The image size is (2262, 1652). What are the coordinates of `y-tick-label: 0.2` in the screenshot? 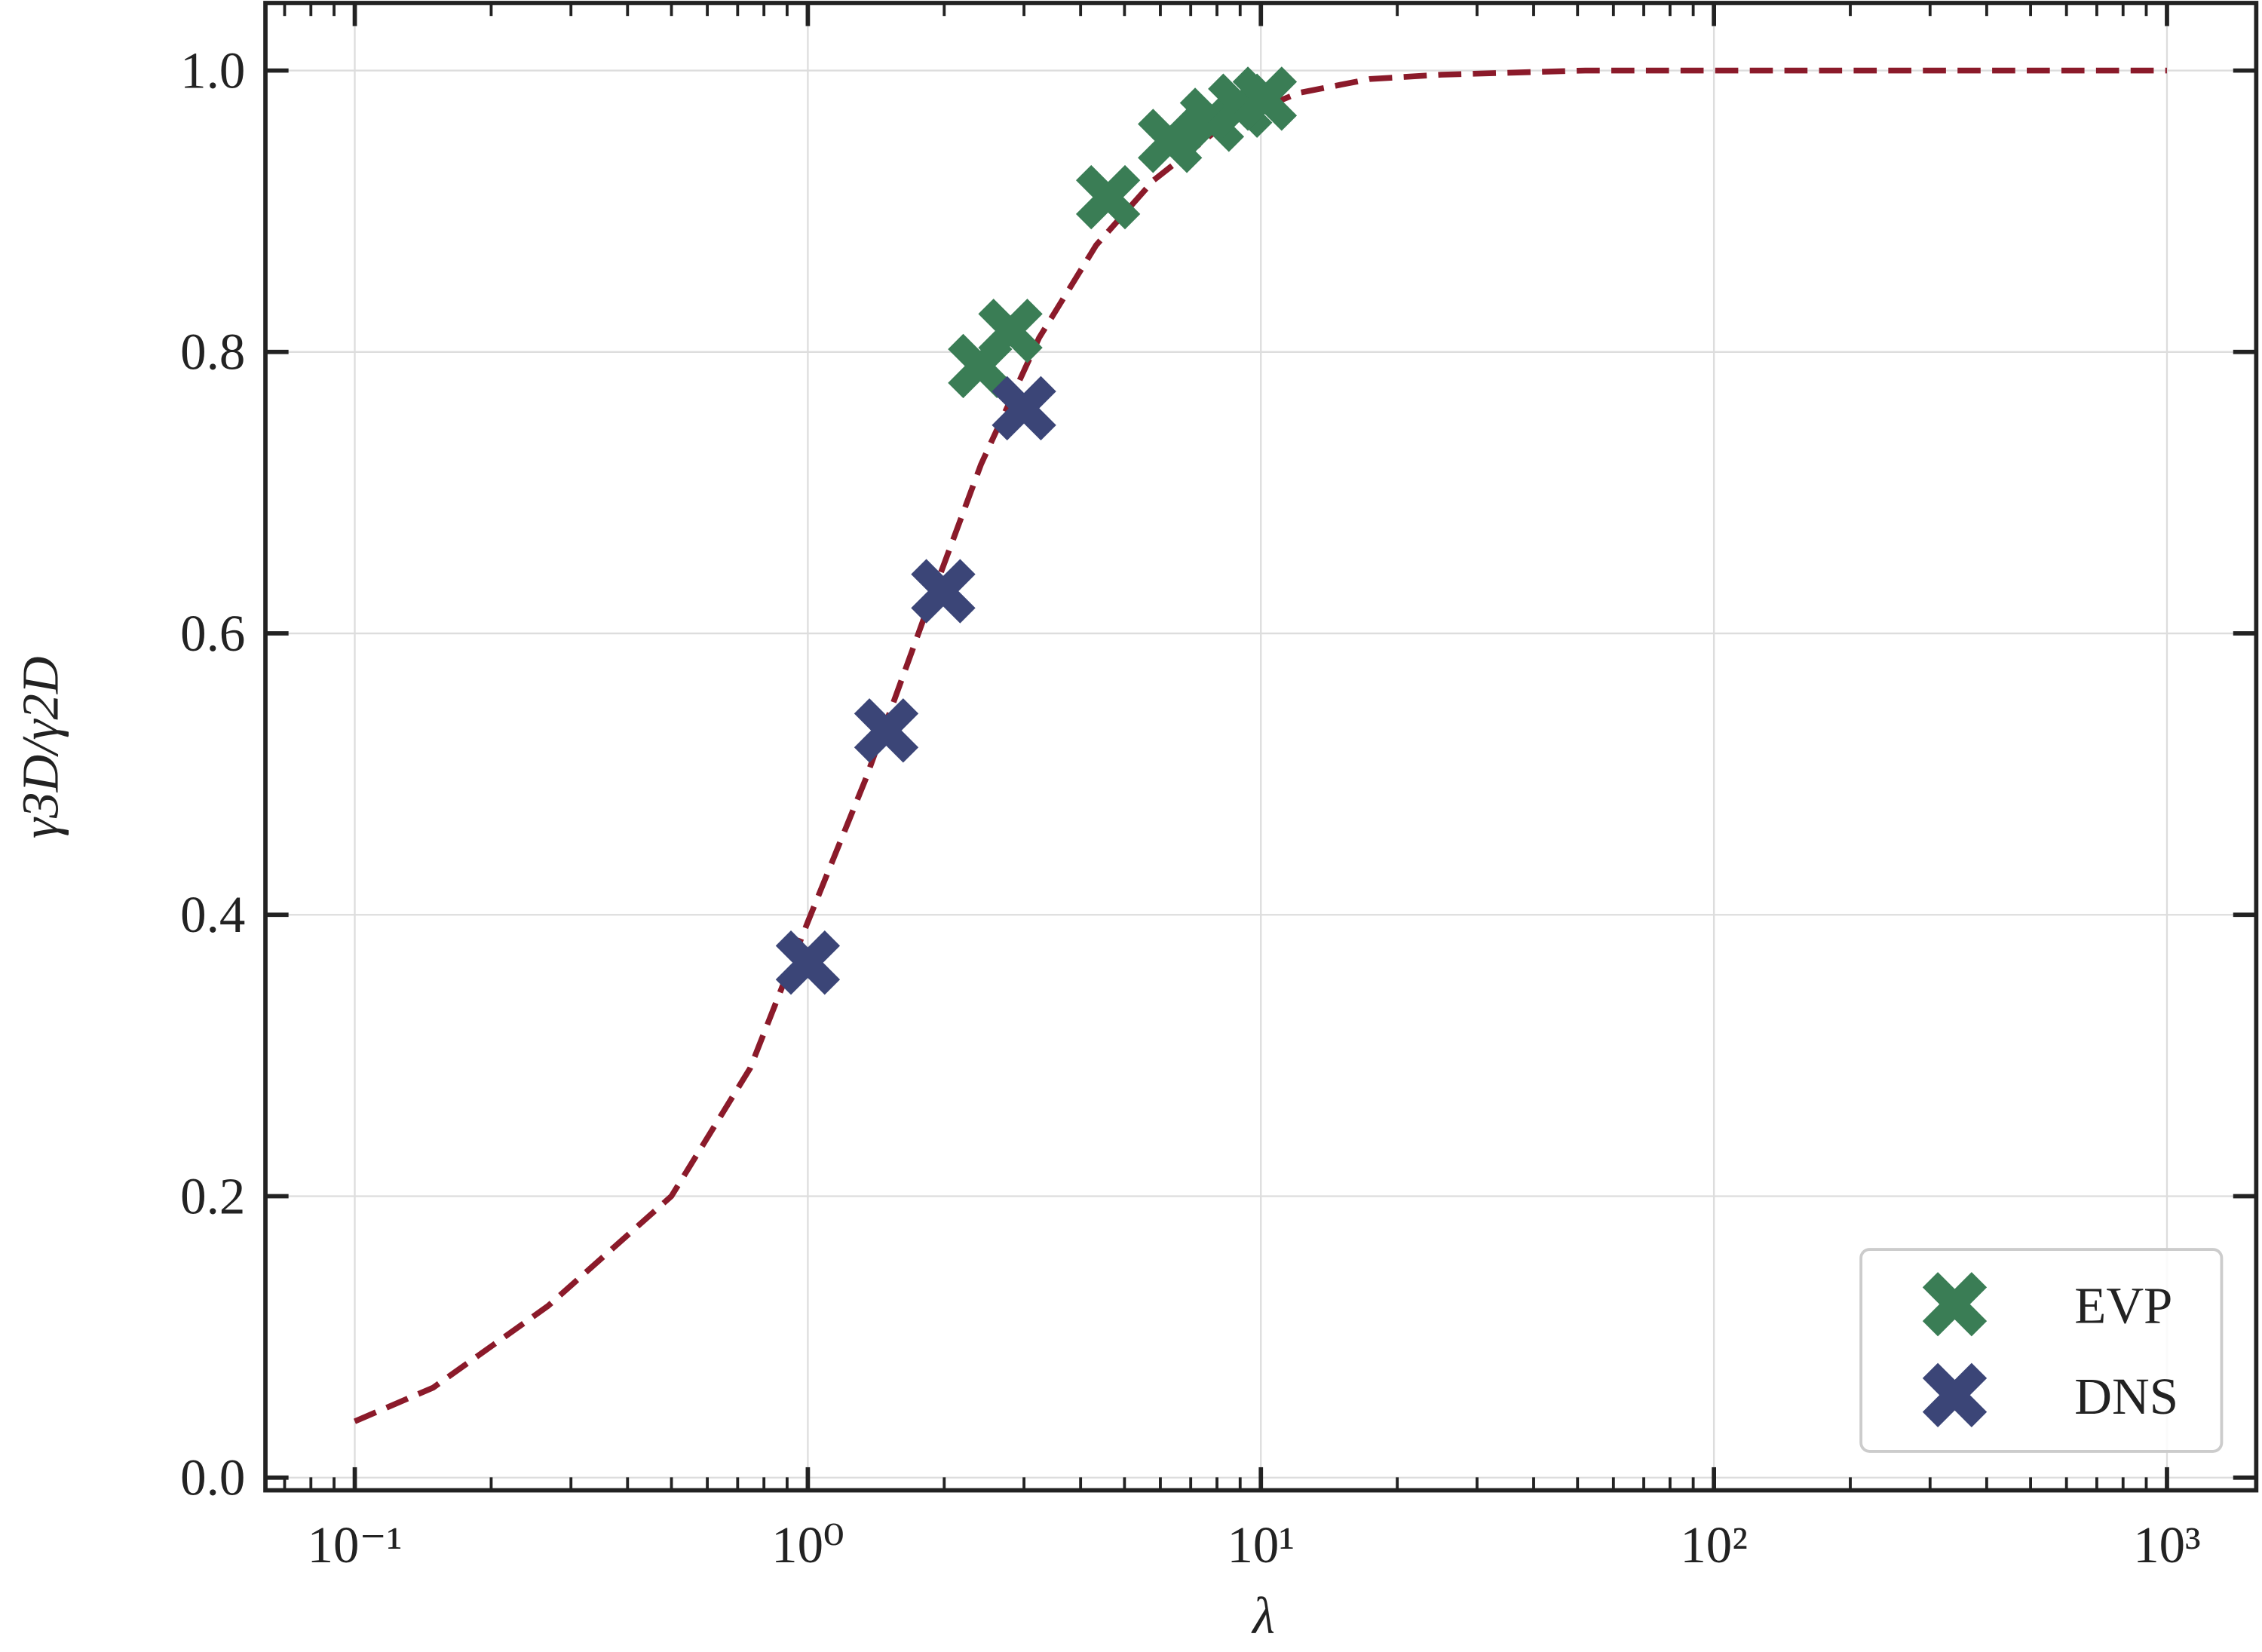 It's located at (213, 1195).